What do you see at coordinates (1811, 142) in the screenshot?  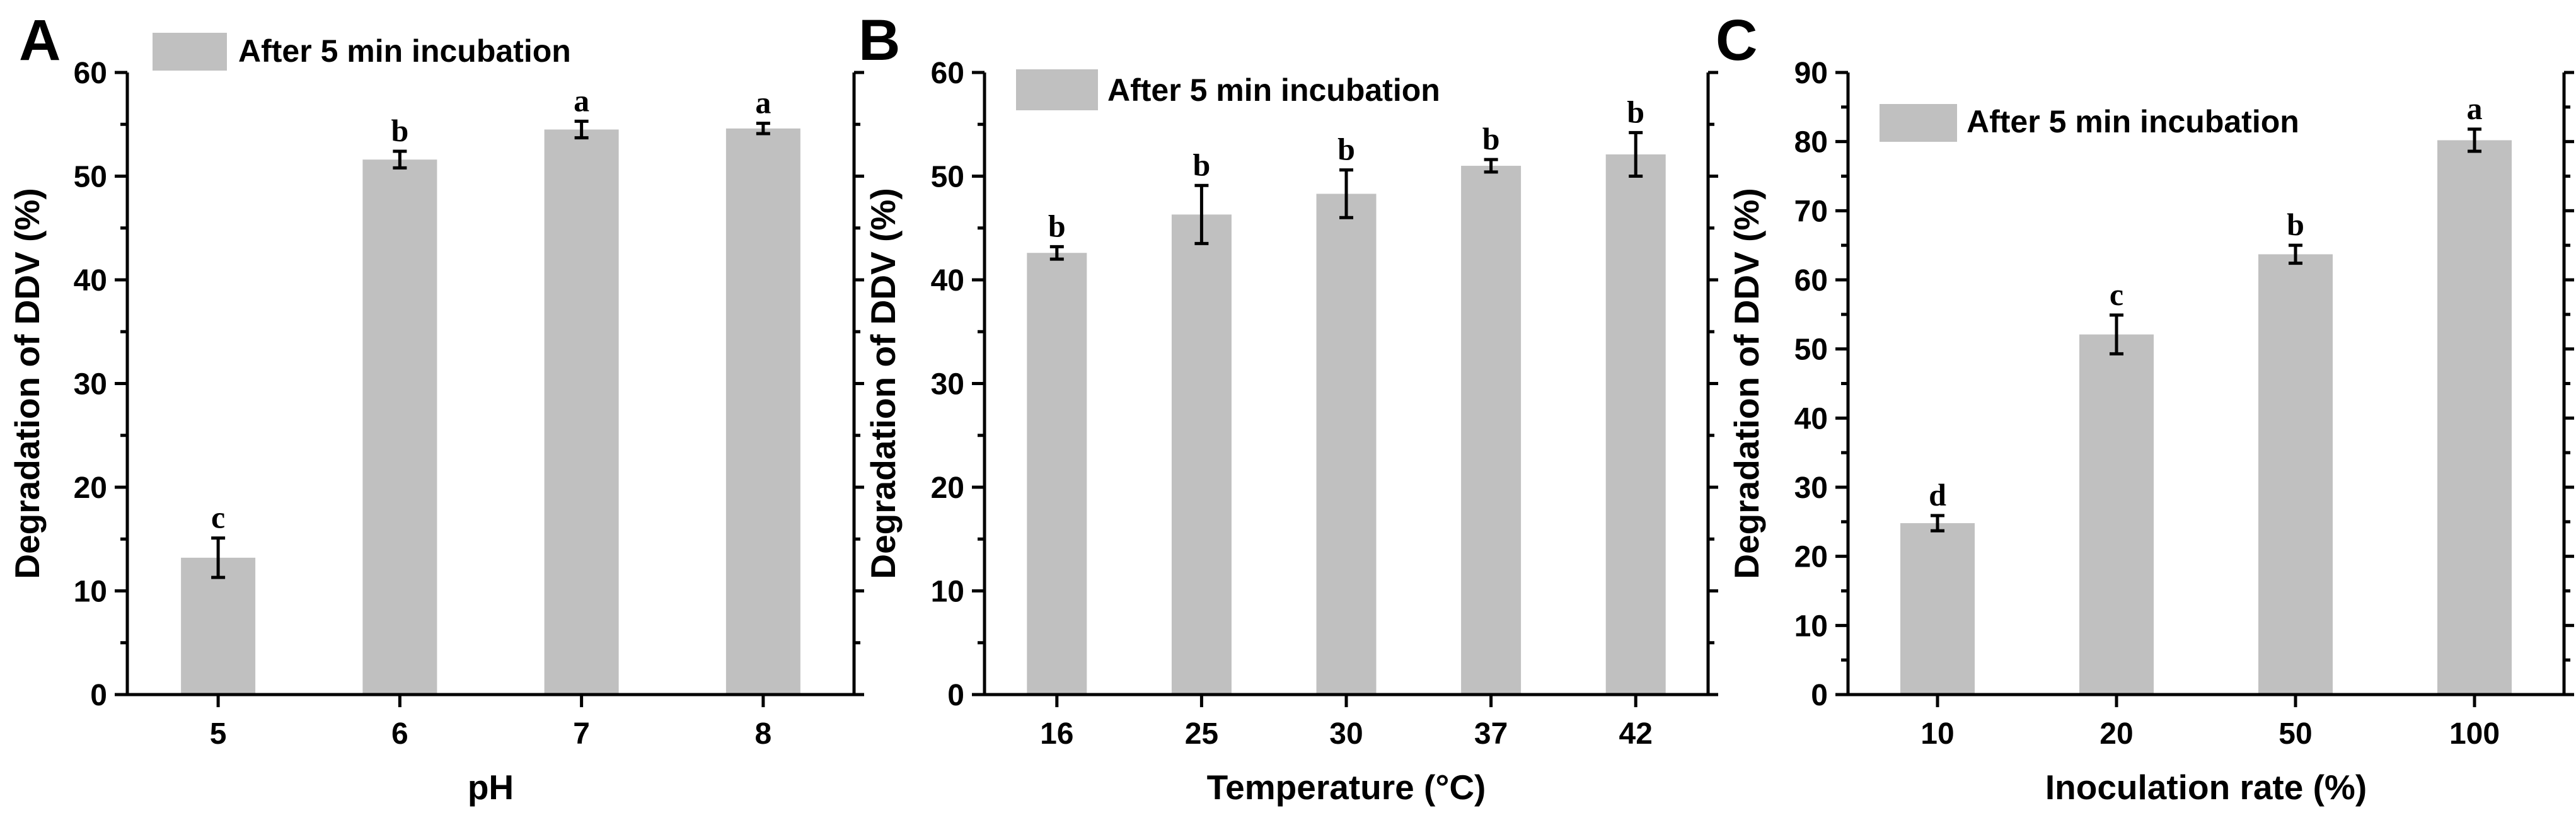 I see `y-tick-label: 80` at bounding box center [1811, 142].